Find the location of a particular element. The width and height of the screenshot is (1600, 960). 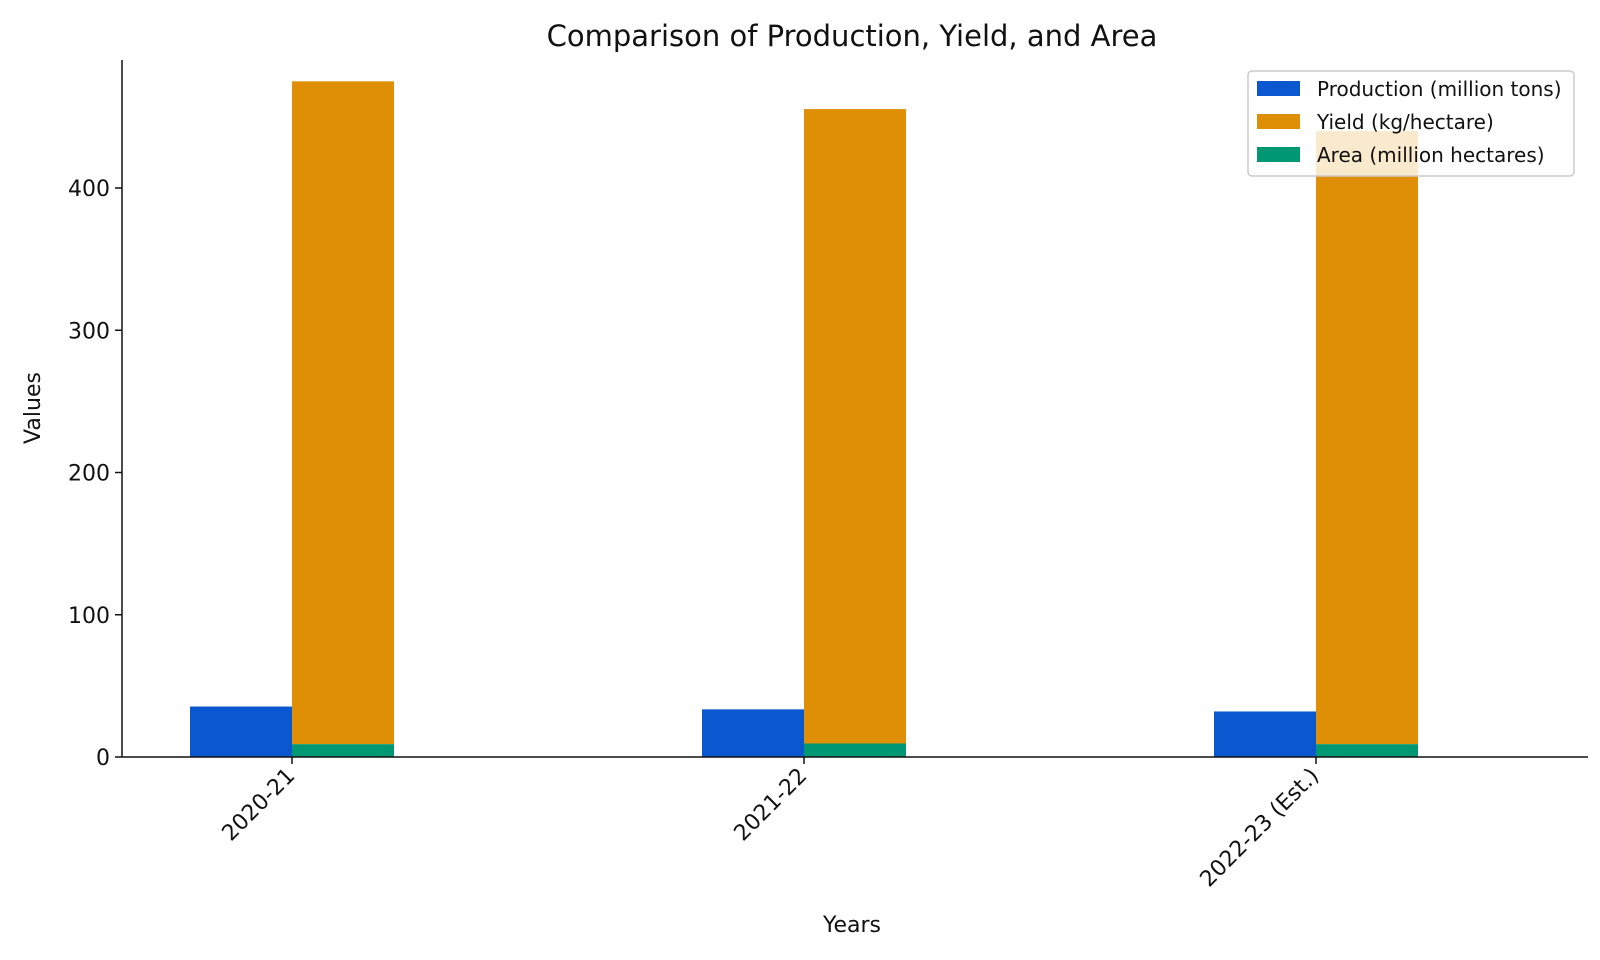

legend-box is located at coordinates (1411, 123).